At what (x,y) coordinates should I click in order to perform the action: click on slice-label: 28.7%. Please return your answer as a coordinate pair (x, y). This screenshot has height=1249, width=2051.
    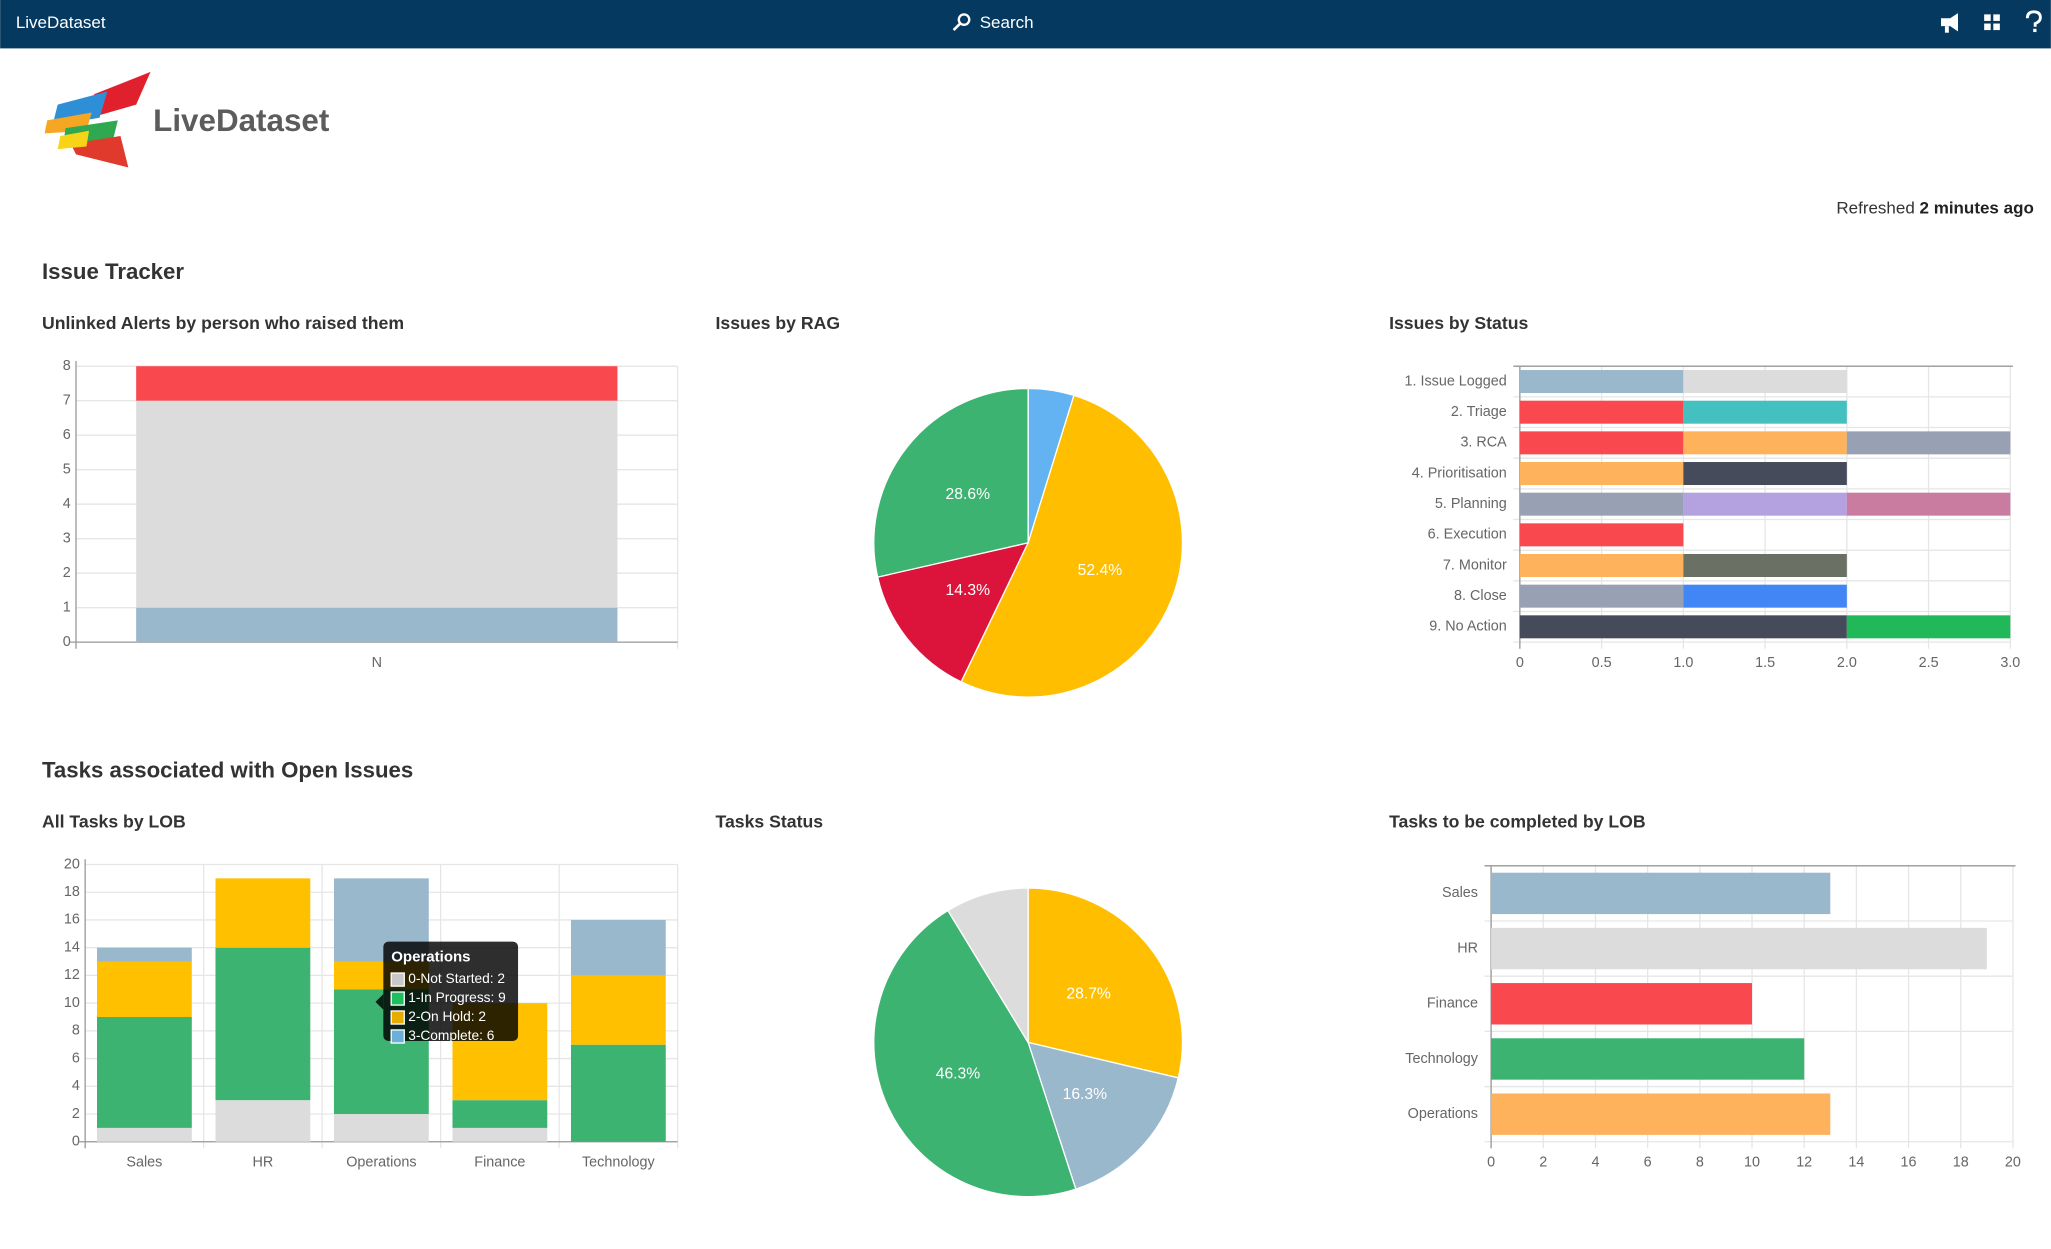
    Looking at the image, I should click on (1088, 994).